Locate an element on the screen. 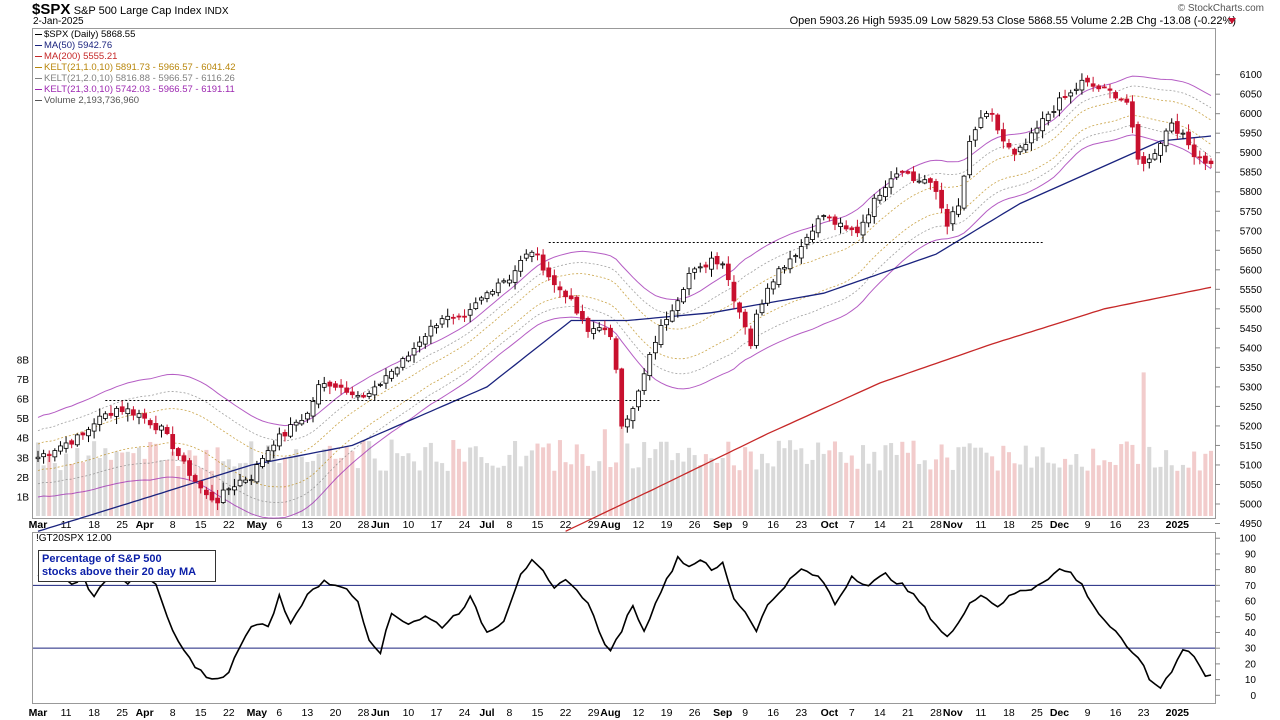 The image size is (1280, 720). chart-date: 2-Jan-2025 is located at coordinates (58, 21).